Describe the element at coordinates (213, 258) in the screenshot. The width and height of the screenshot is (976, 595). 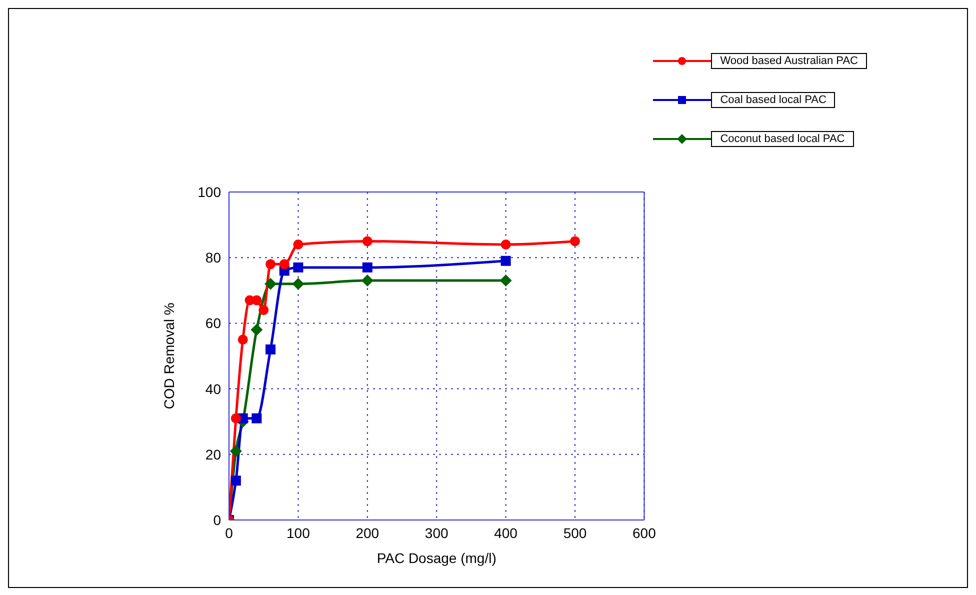
I see `y-tick-label: 80` at that location.